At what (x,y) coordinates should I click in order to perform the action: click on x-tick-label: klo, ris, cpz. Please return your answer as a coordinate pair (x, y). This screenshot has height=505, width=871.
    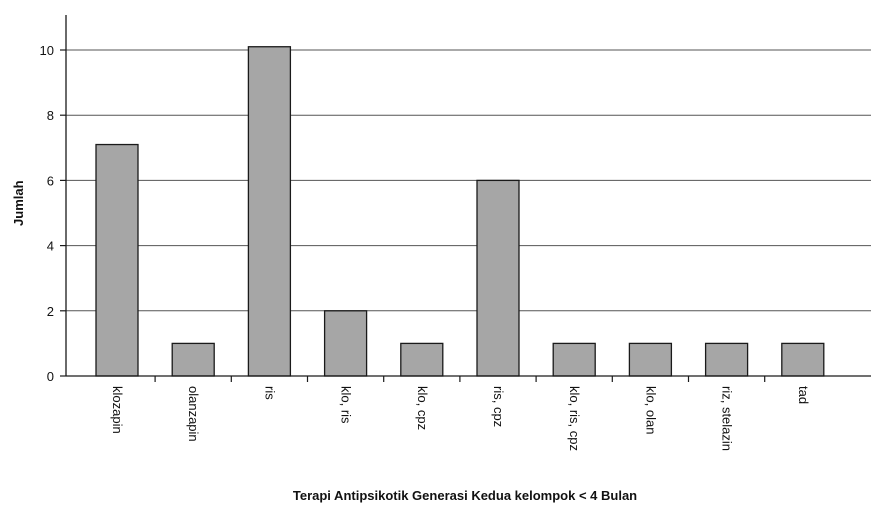
    Looking at the image, I should click on (574, 418).